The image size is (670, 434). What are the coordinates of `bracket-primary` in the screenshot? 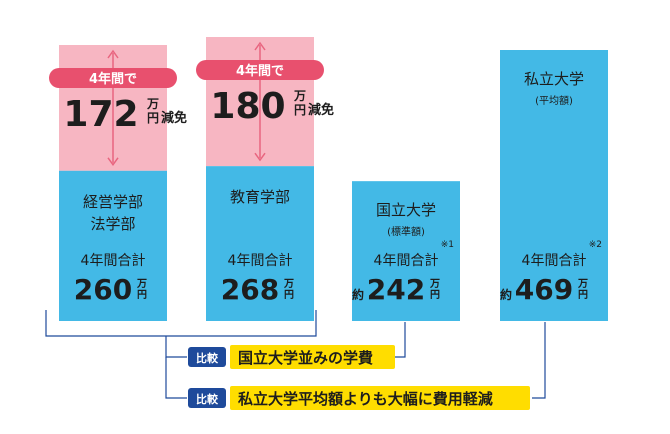 It's located at (181, 323).